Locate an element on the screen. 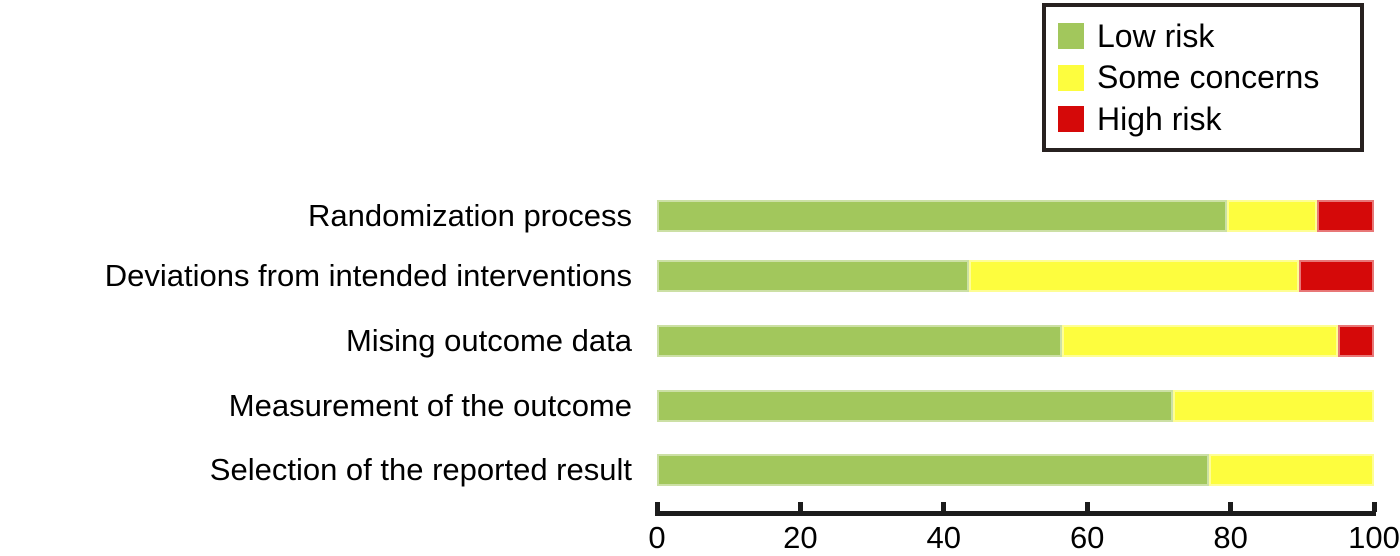  legend-item-some-concerns: Some concerns is located at coordinates (1205, 78).